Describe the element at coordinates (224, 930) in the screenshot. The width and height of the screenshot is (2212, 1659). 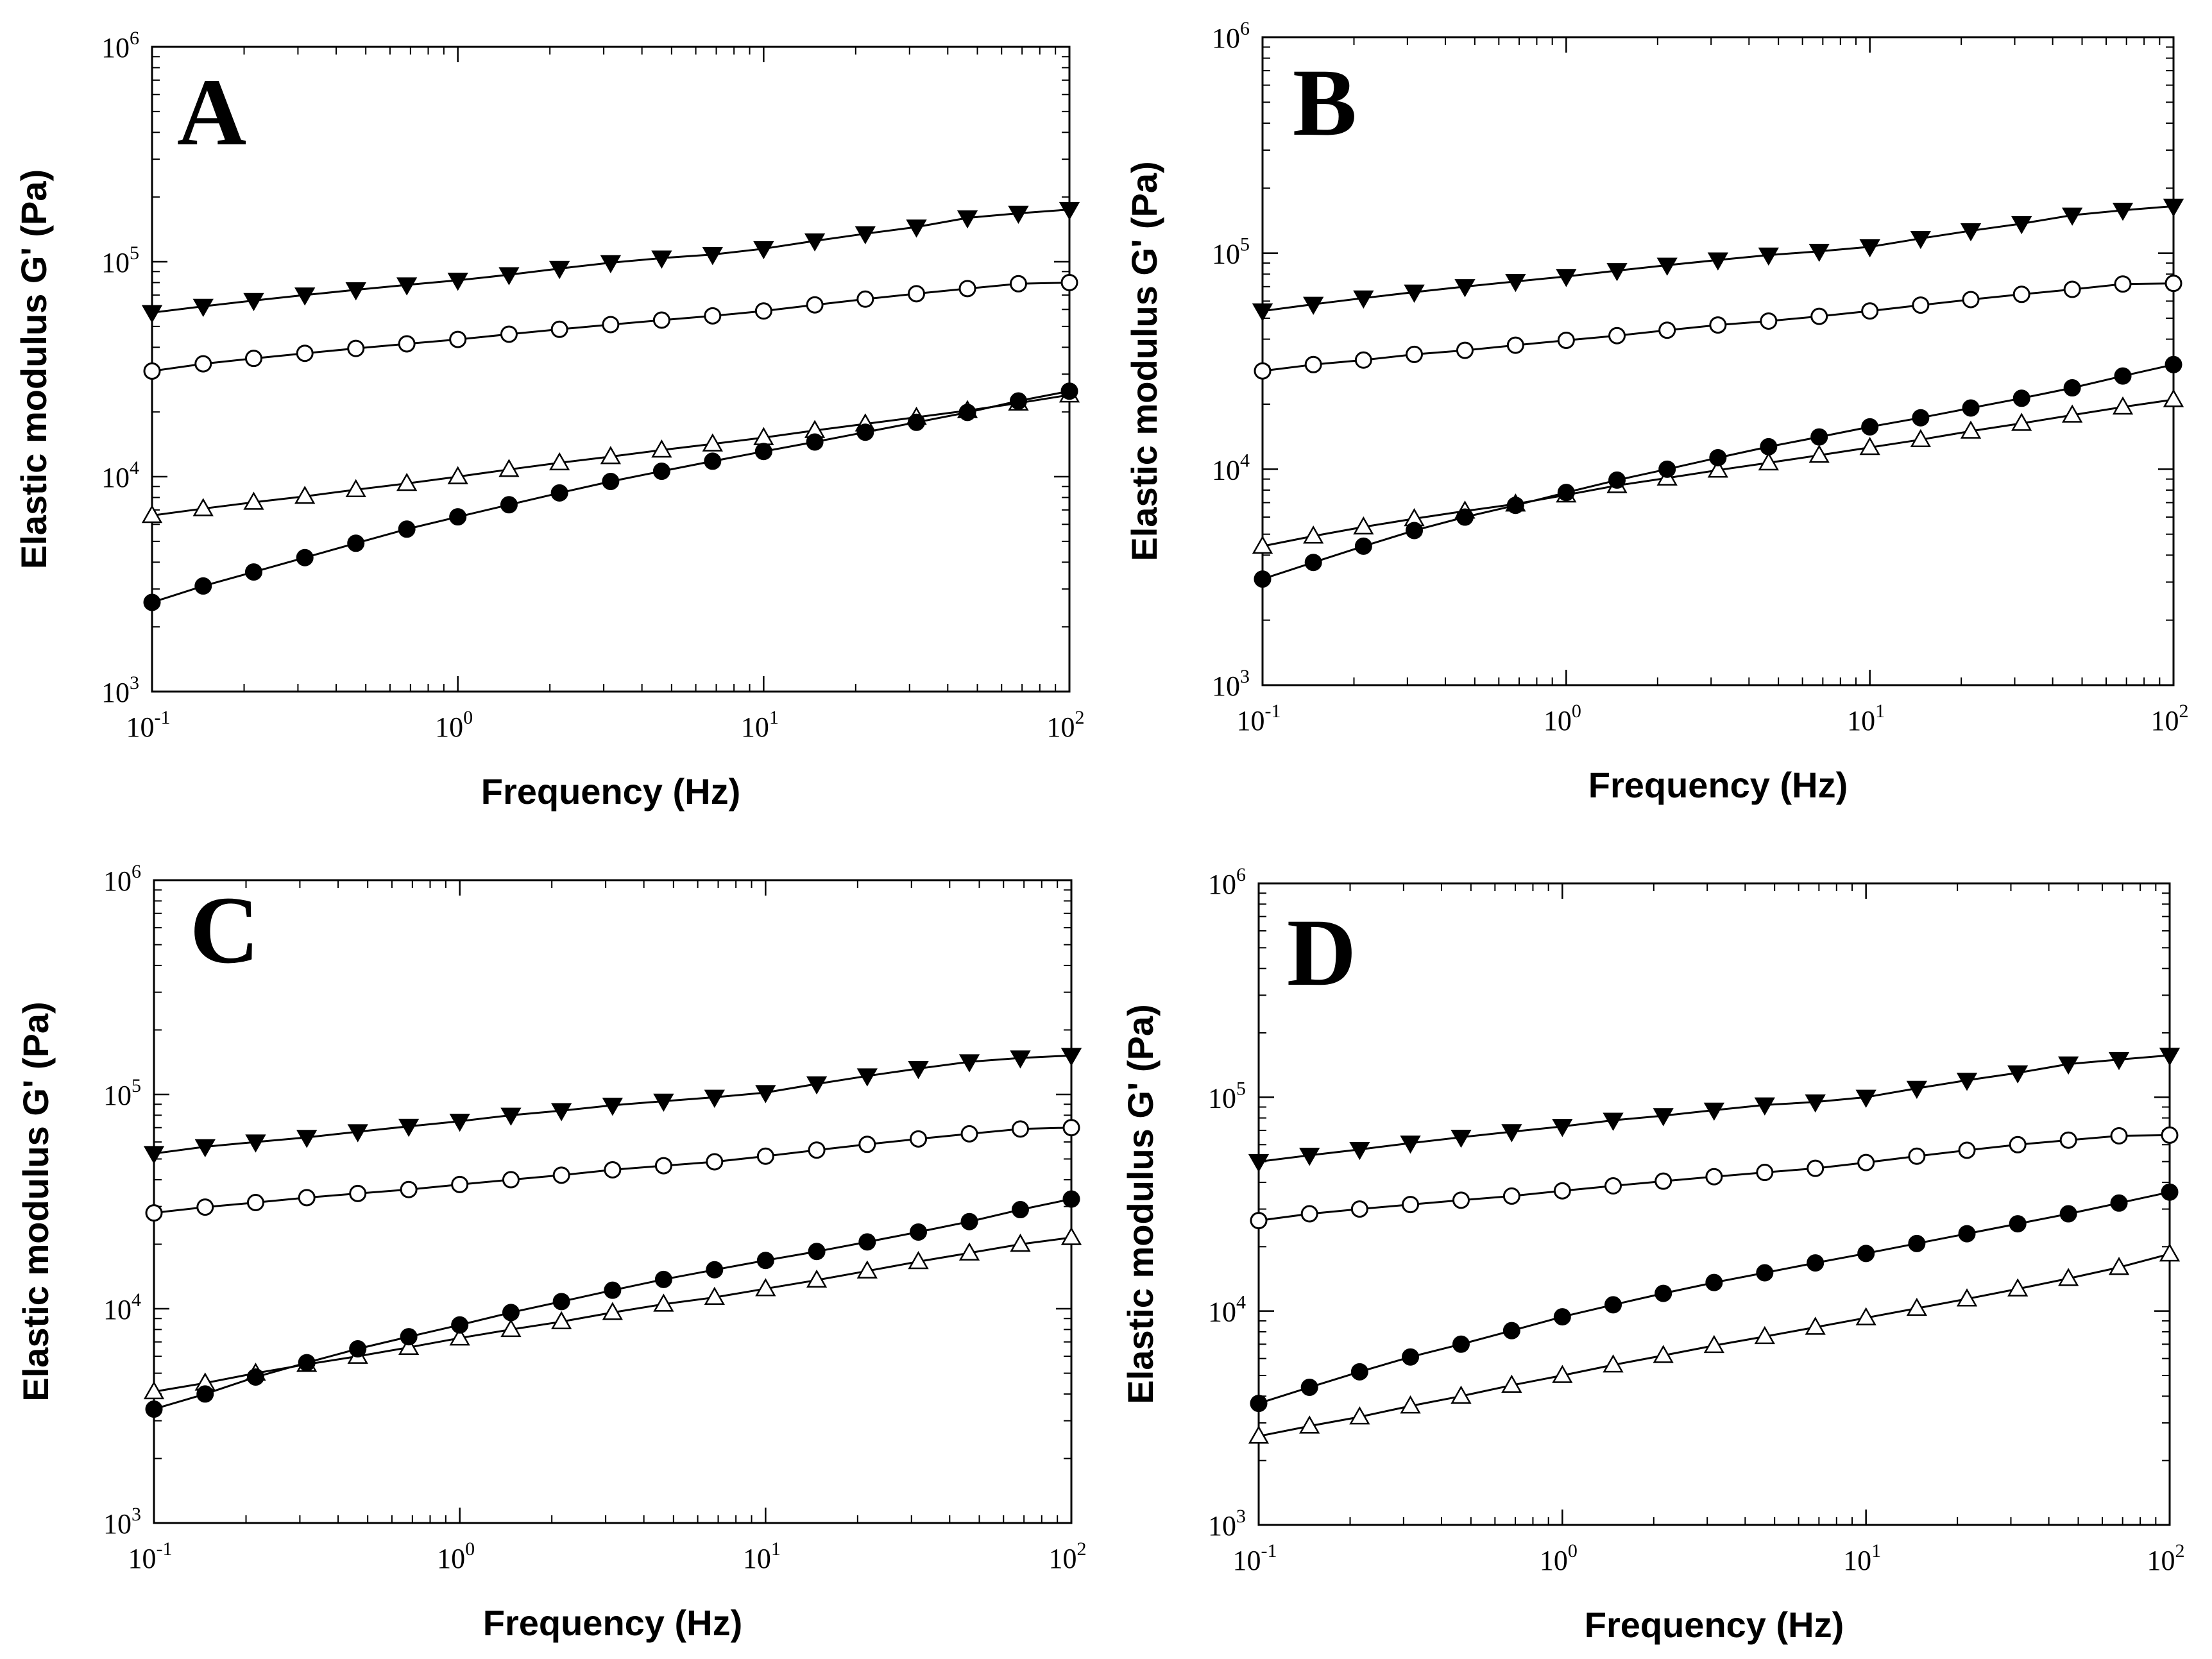
I see `panel-letter: C` at that location.